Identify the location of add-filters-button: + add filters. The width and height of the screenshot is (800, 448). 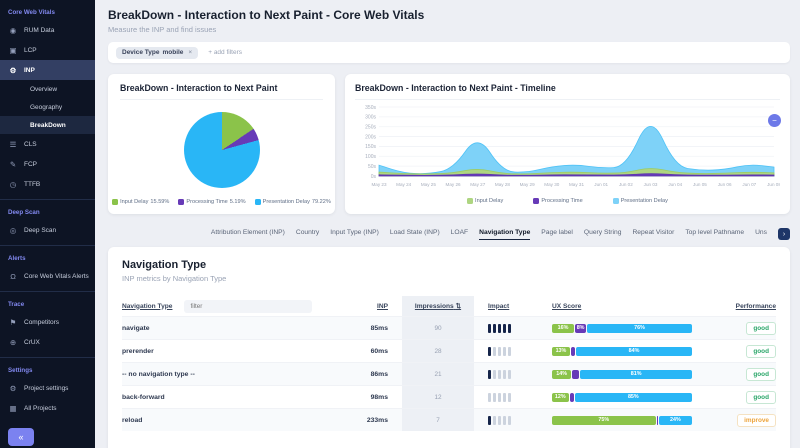
(225, 52).